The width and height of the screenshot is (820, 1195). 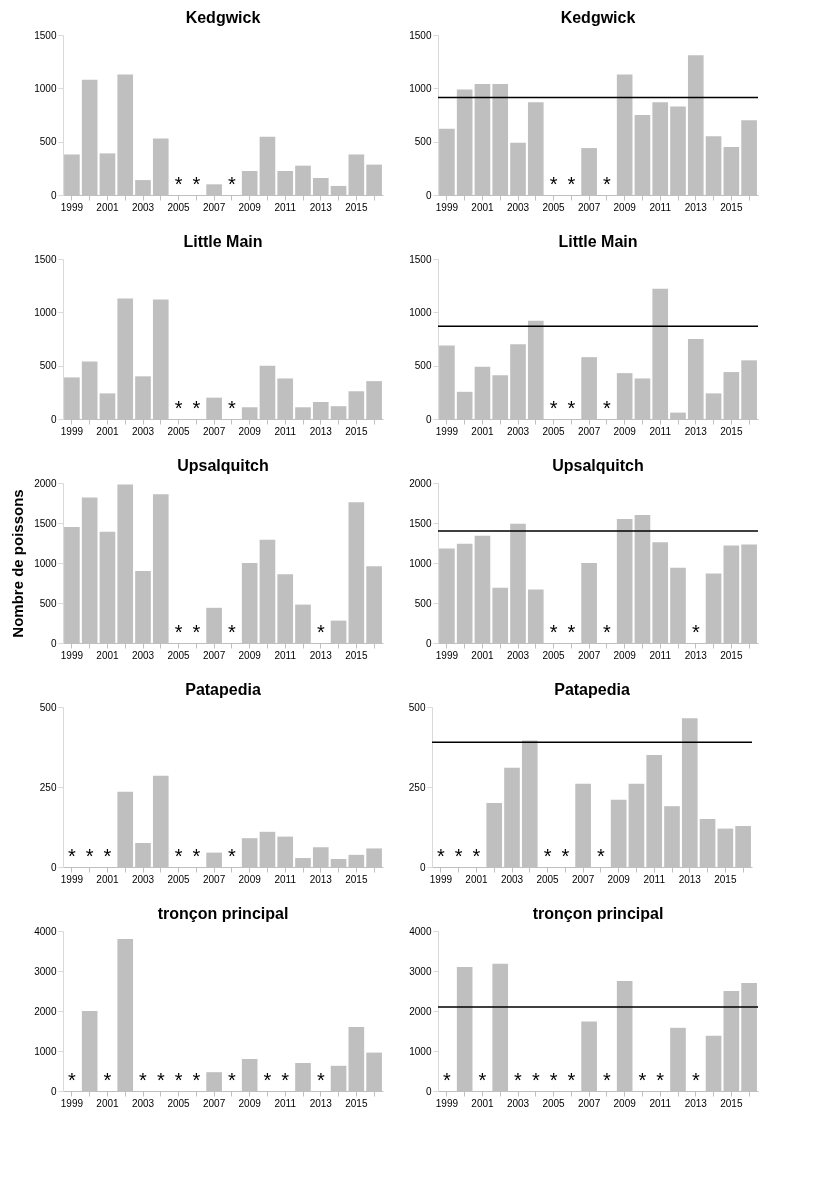 What do you see at coordinates (18, 563) in the screenshot?
I see `y-axis-title: Nombre de poissons` at bounding box center [18, 563].